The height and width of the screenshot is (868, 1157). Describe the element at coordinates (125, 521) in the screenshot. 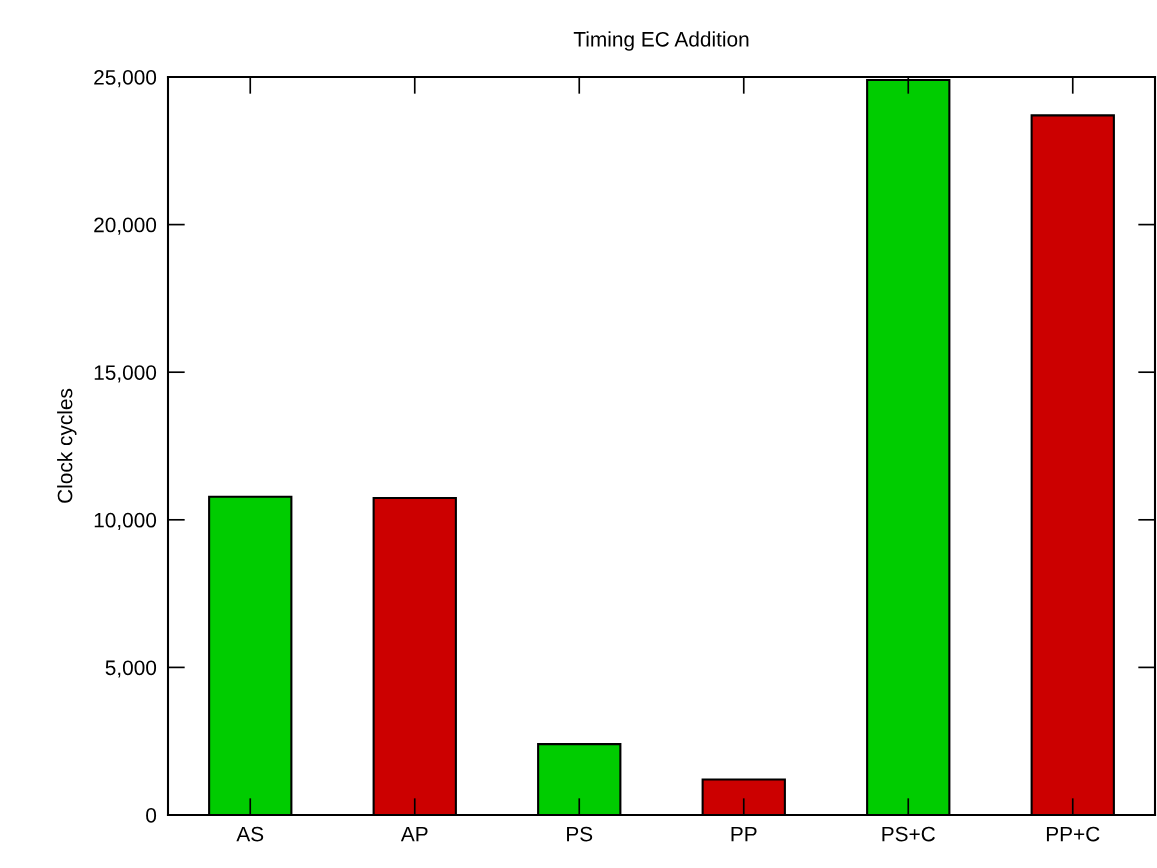

I see `y-tick-label: 10,000` at that location.